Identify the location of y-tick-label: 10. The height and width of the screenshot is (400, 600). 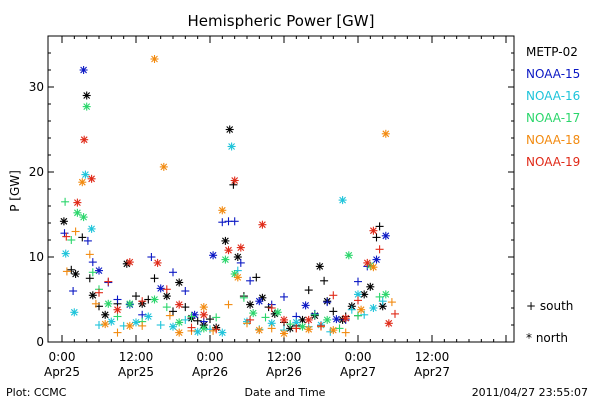
(36, 257).